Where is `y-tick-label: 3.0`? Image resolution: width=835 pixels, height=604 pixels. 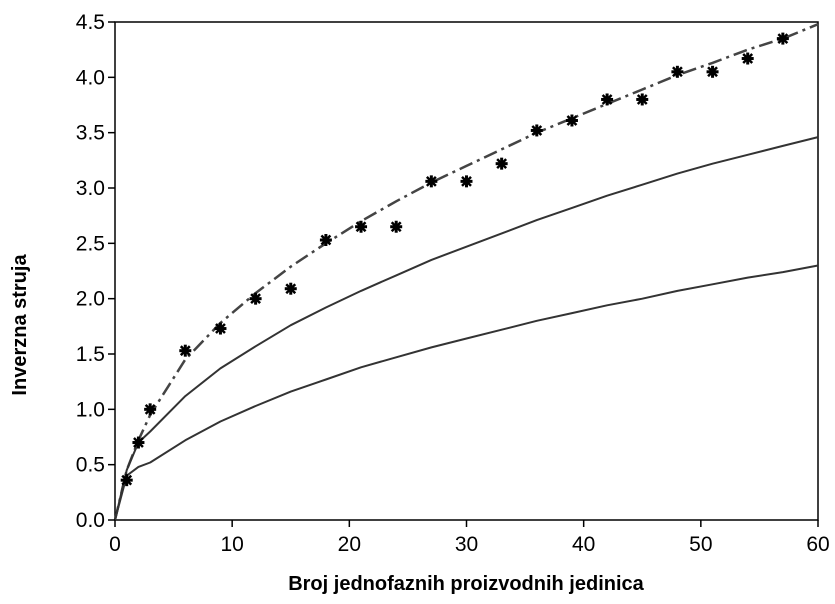 y-tick-label: 3.0 is located at coordinates (90, 188).